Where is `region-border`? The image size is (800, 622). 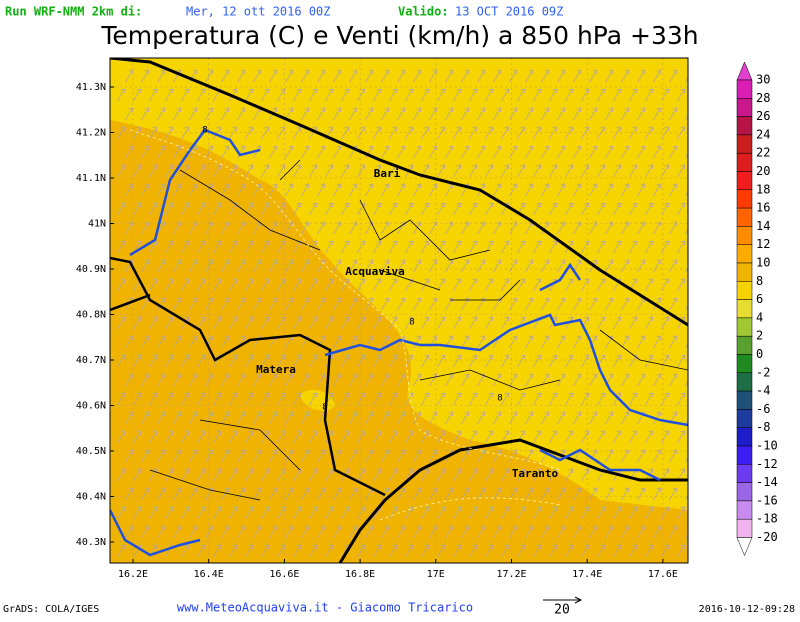 region-border is located at coordinates (195, 192).